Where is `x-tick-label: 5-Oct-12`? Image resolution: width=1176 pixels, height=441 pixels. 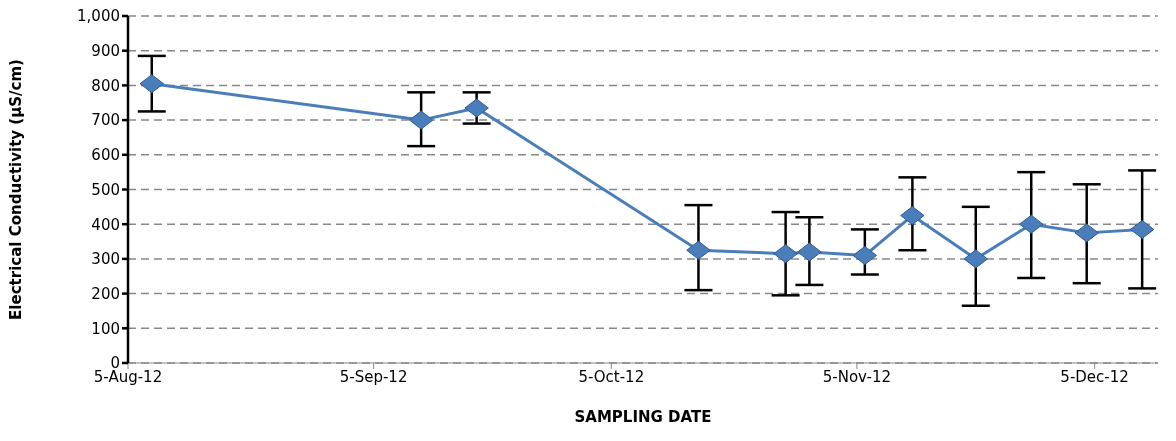
x-tick-label: 5-Oct-12 is located at coordinates (611, 376).